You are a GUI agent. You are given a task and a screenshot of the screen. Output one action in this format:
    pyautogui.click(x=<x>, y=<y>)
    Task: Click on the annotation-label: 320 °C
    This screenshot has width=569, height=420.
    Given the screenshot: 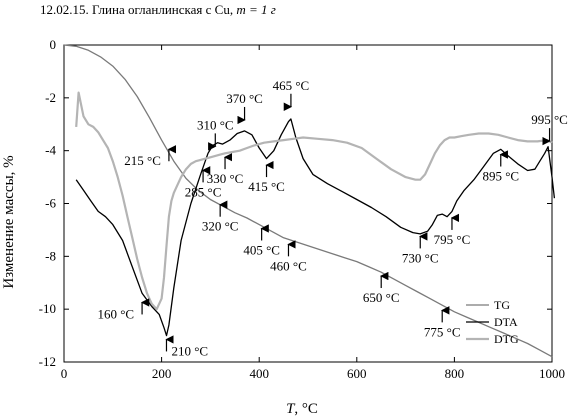 What is the action you would take?
    pyautogui.click(x=220, y=226)
    